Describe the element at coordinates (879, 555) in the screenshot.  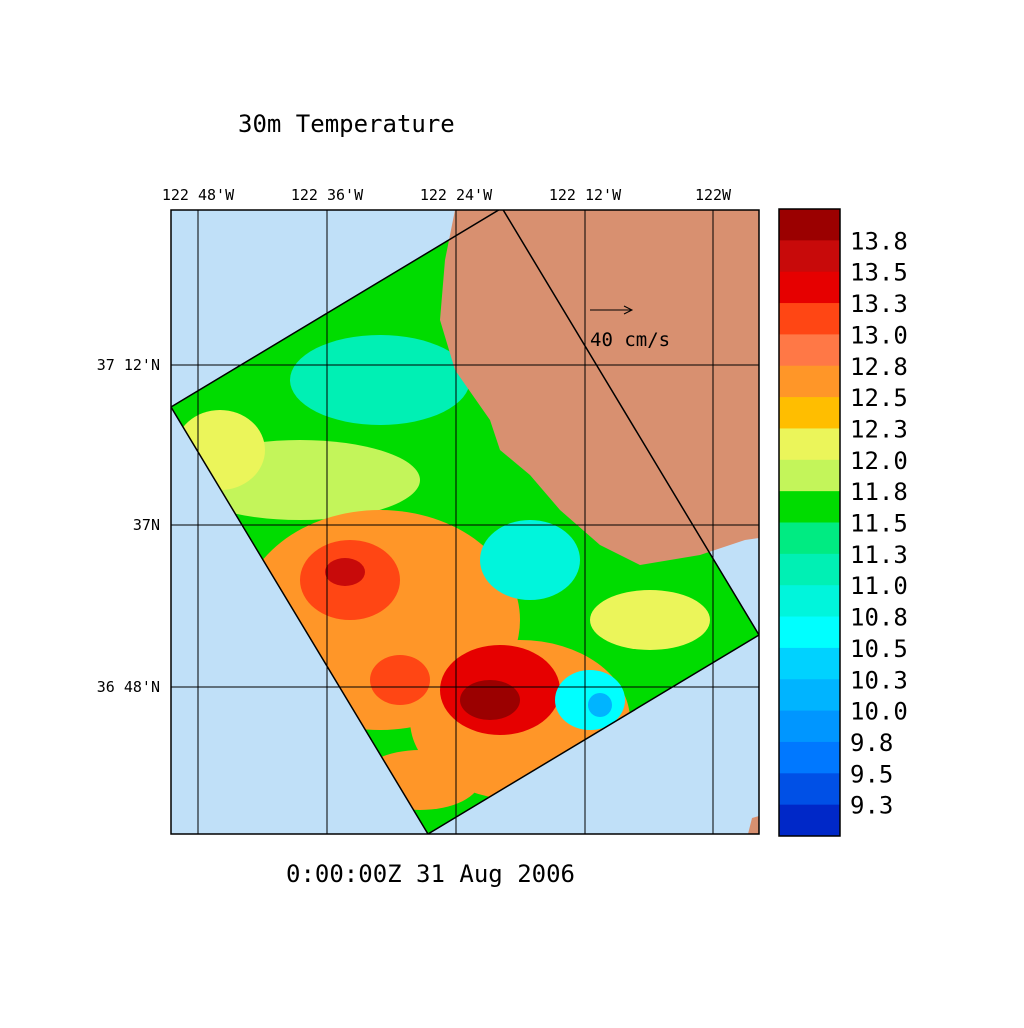
I see `colorbar-label: 11.3` at that location.